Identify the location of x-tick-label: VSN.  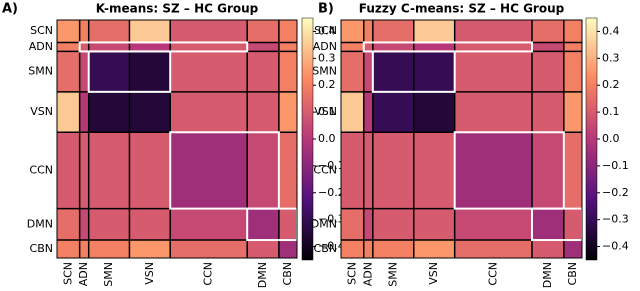
(433, 273).